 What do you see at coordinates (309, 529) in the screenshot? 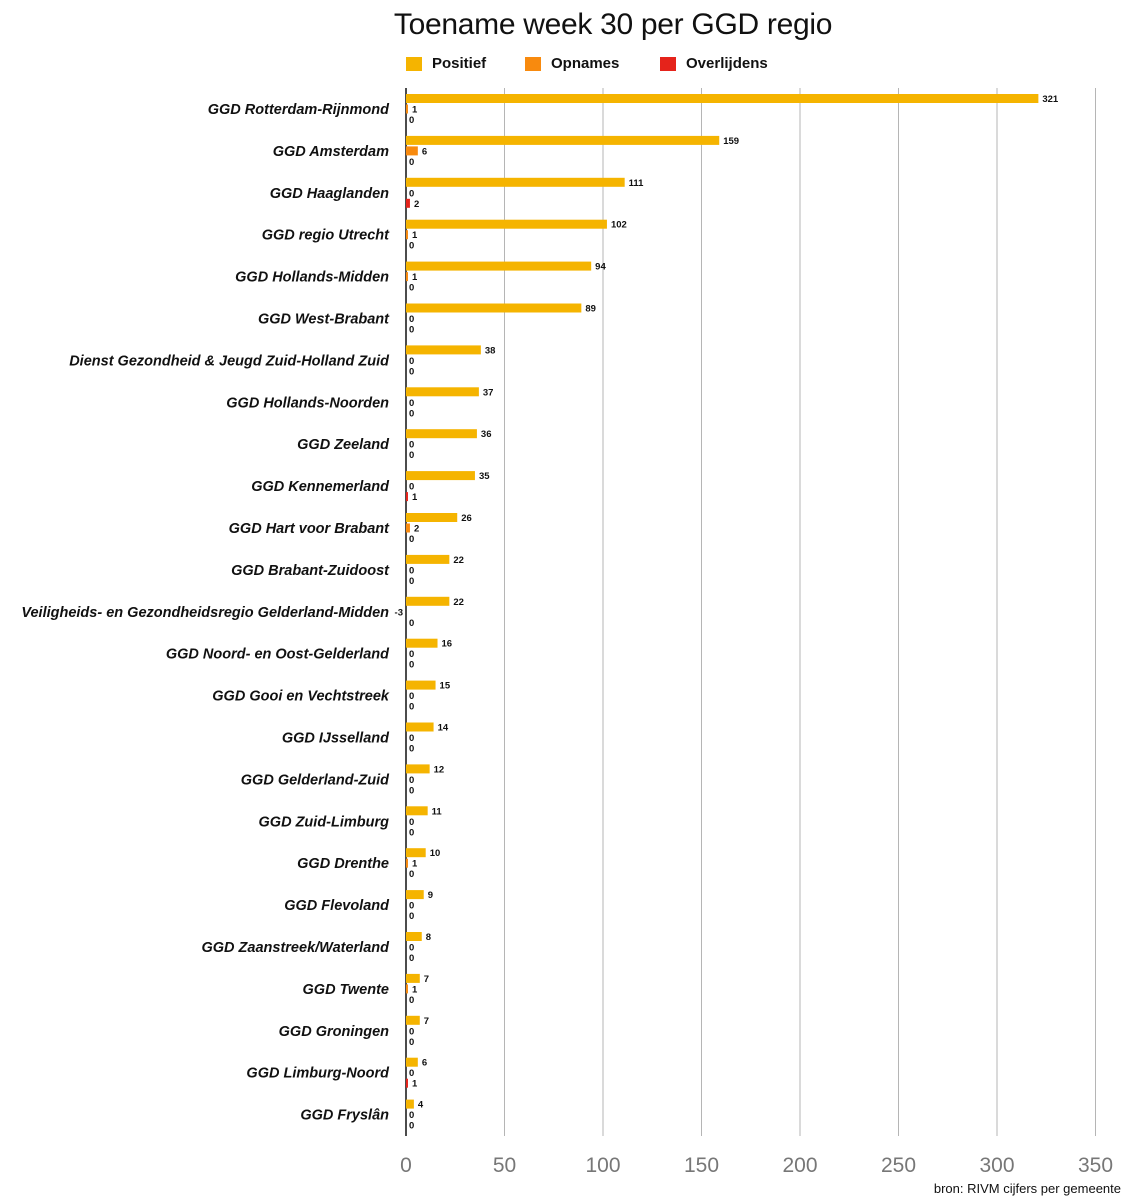
I see `category-label: GGD Hart voor Brabant` at bounding box center [309, 529].